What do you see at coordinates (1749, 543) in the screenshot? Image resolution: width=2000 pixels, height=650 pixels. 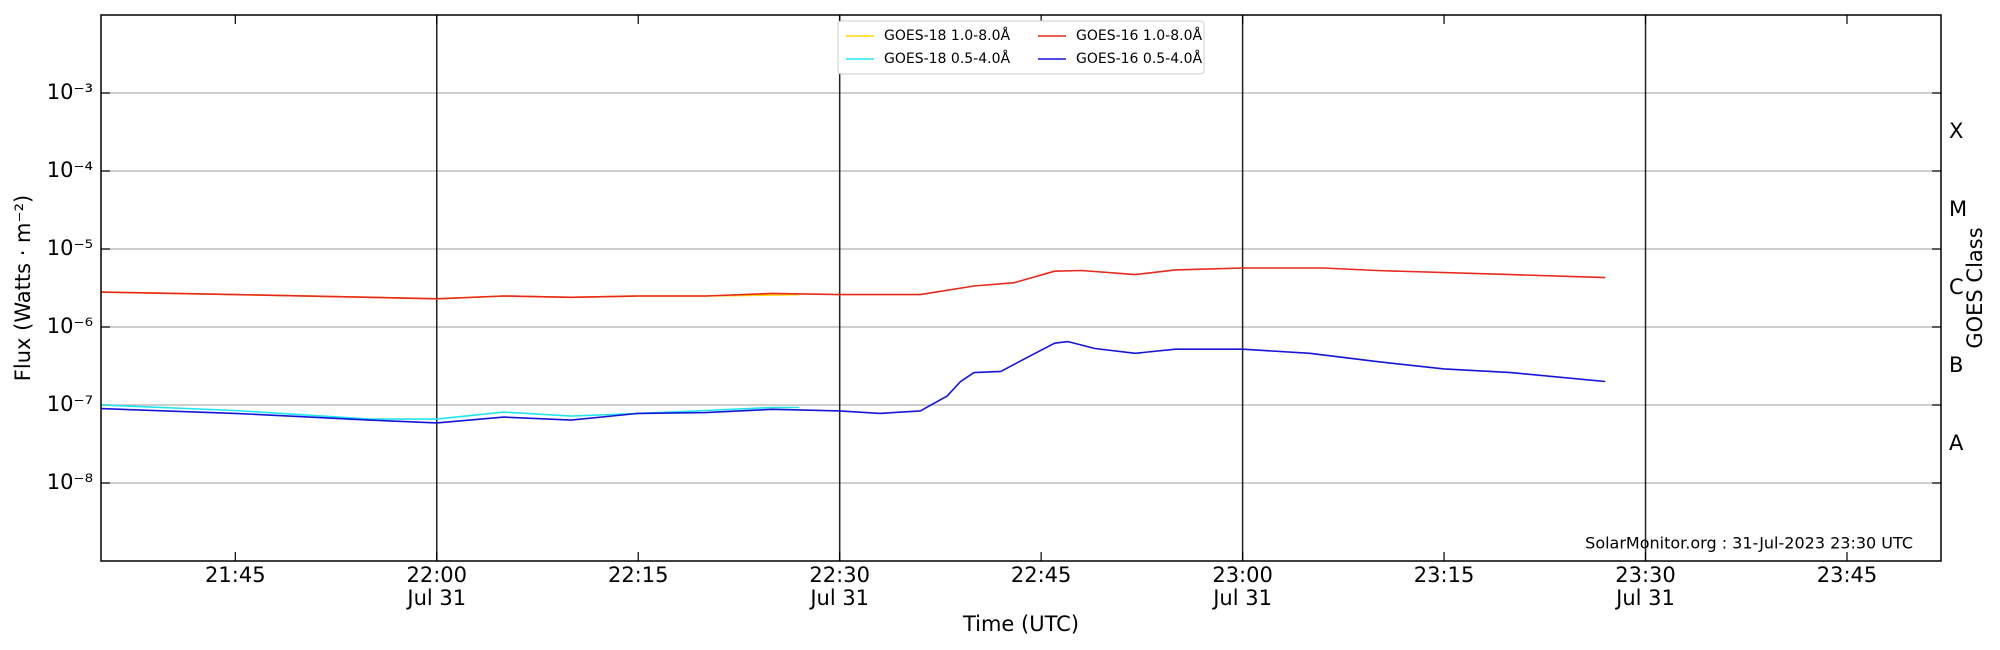 I see `annotation: SolarMonitor.org : 31-Jul-2023 23:30 UTC` at bounding box center [1749, 543].